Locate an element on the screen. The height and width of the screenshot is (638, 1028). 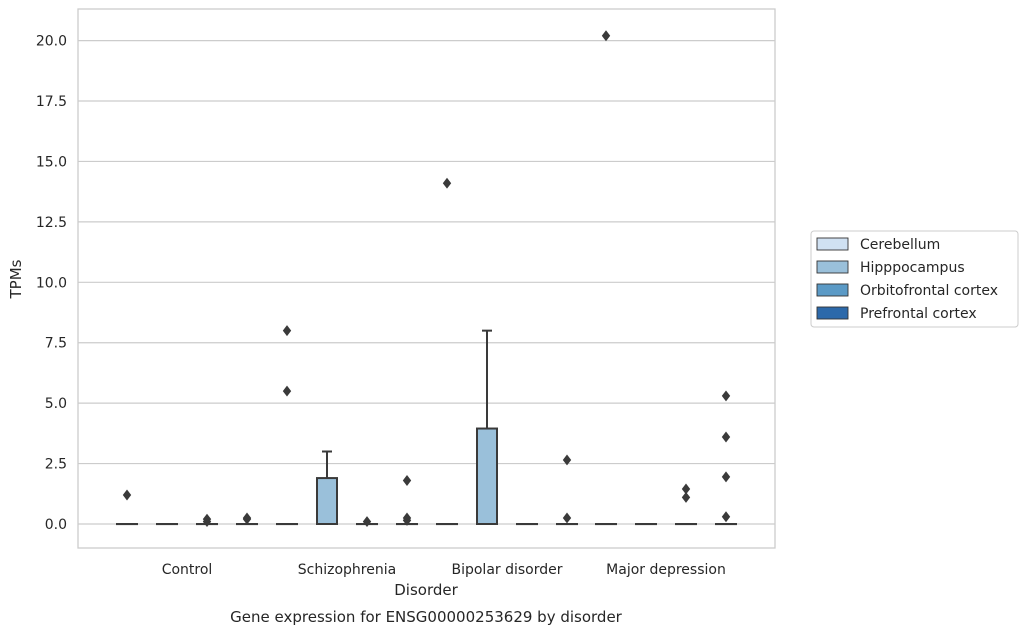
y-tick-label: 15.0 is located at coordinates (51, 162).